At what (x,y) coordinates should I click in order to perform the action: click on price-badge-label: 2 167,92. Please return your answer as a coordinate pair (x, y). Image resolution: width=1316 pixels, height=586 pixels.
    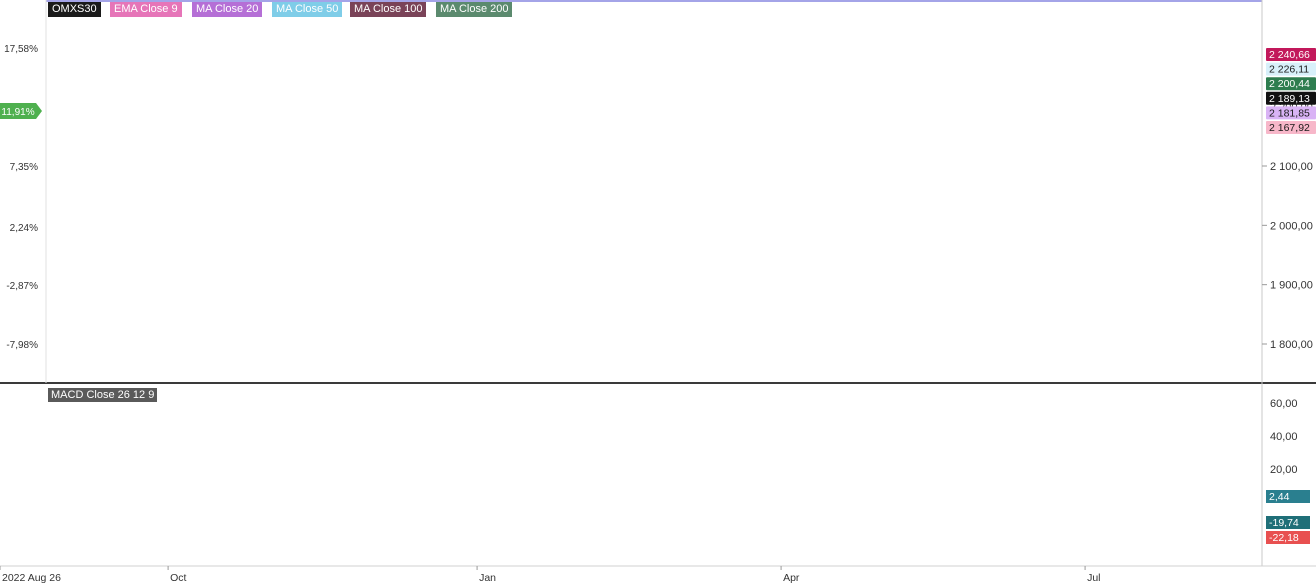
    Looking at the image, I should click on (1289, 128).